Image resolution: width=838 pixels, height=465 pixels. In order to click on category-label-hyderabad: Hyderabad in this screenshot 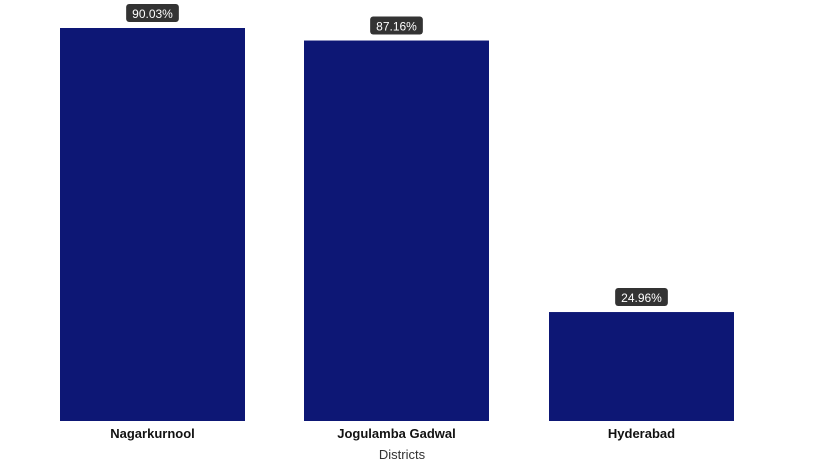, I will do `click(641, 433)`.